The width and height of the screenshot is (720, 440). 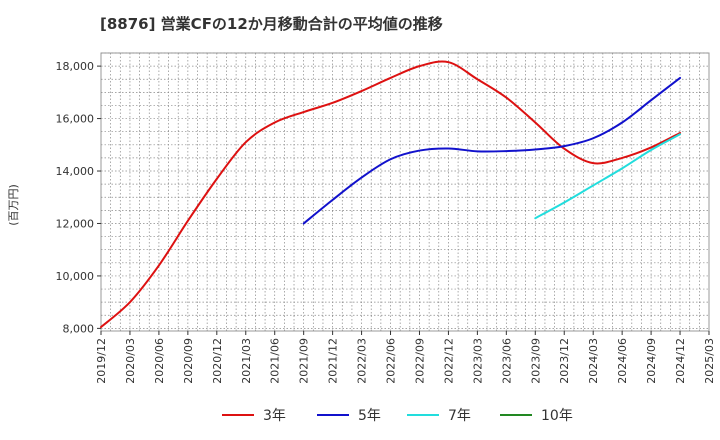 What do you see at coordinates (564, 361) in the screenshot?
I see `x-tick-label: 2023/12` at bounding box center [564, 361].